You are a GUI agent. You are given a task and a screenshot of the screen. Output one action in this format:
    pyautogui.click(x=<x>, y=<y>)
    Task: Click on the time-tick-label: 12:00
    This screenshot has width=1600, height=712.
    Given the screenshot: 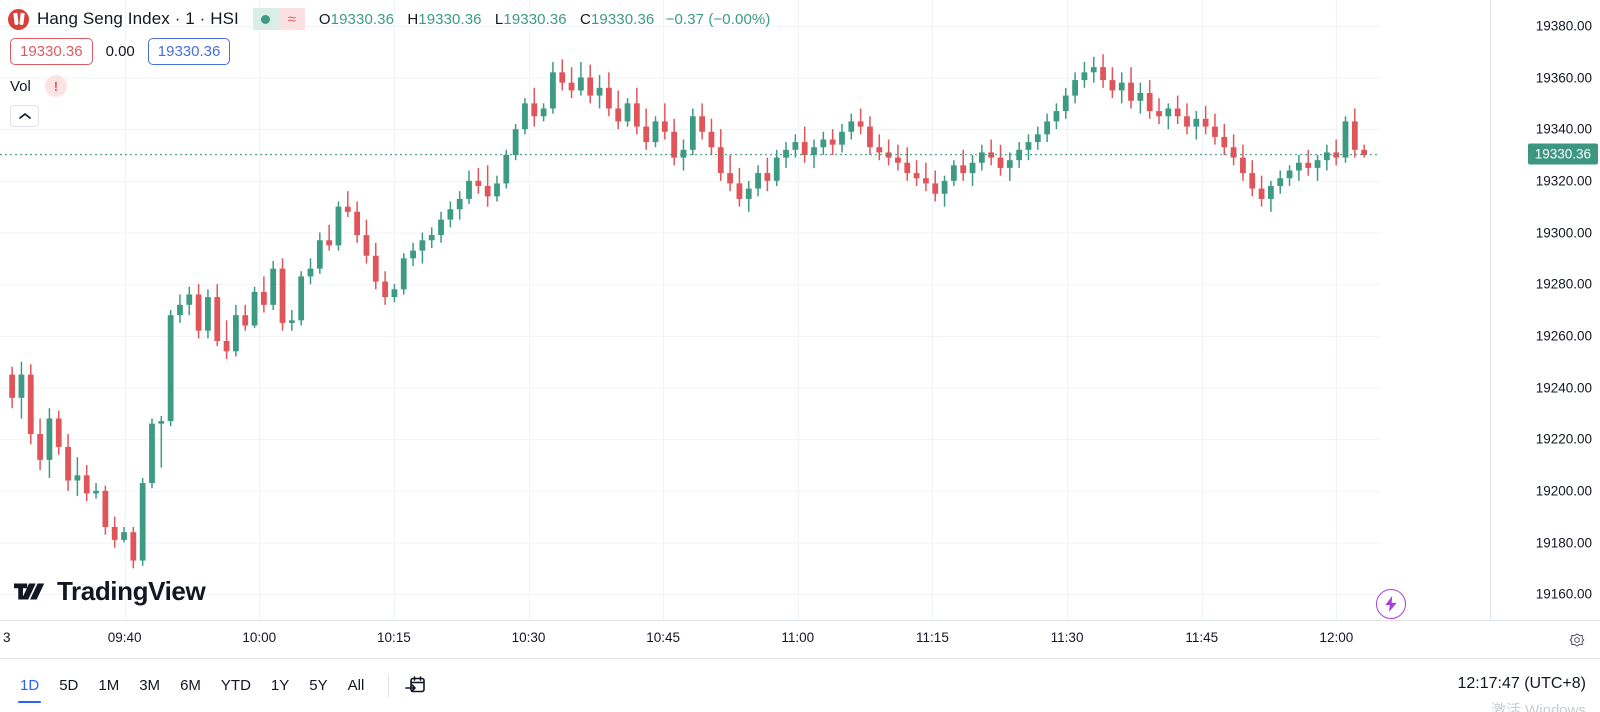 What is the action you would take?
    pyautogui.click(x=1336, y=637)
    